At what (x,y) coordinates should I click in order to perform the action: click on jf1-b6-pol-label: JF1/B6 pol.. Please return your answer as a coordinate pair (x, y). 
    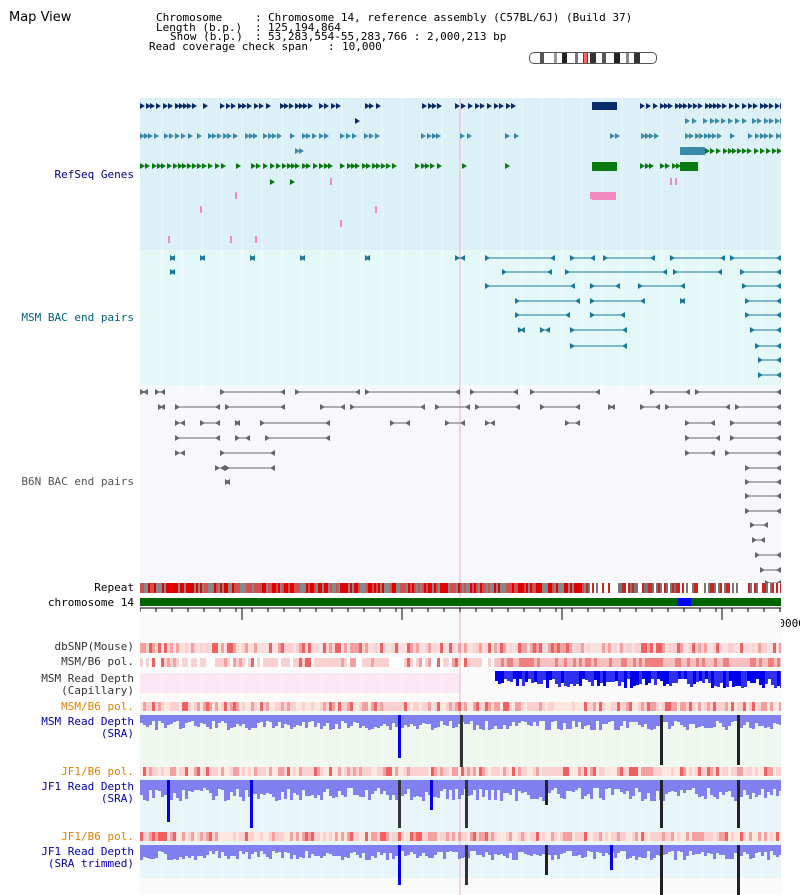
    Looking at the image, I should click on (97, 771).